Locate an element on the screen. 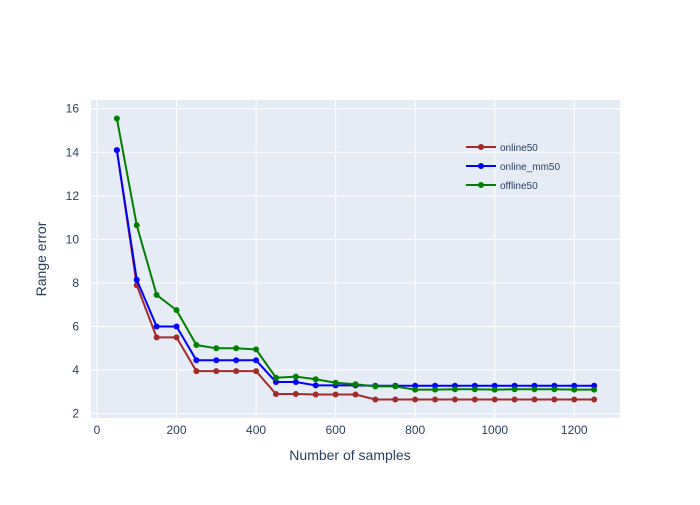  x-tick-label: 200 is located at coordinates (176, 430).